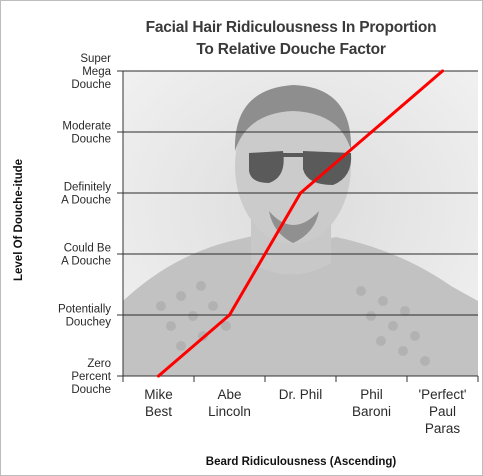  What do you see at coordinates (291, 27) in the screenshot?
I see `chart-title-line-1: Facial Hair Ridiculousness In Proportion` at bounding box center [291, 27].